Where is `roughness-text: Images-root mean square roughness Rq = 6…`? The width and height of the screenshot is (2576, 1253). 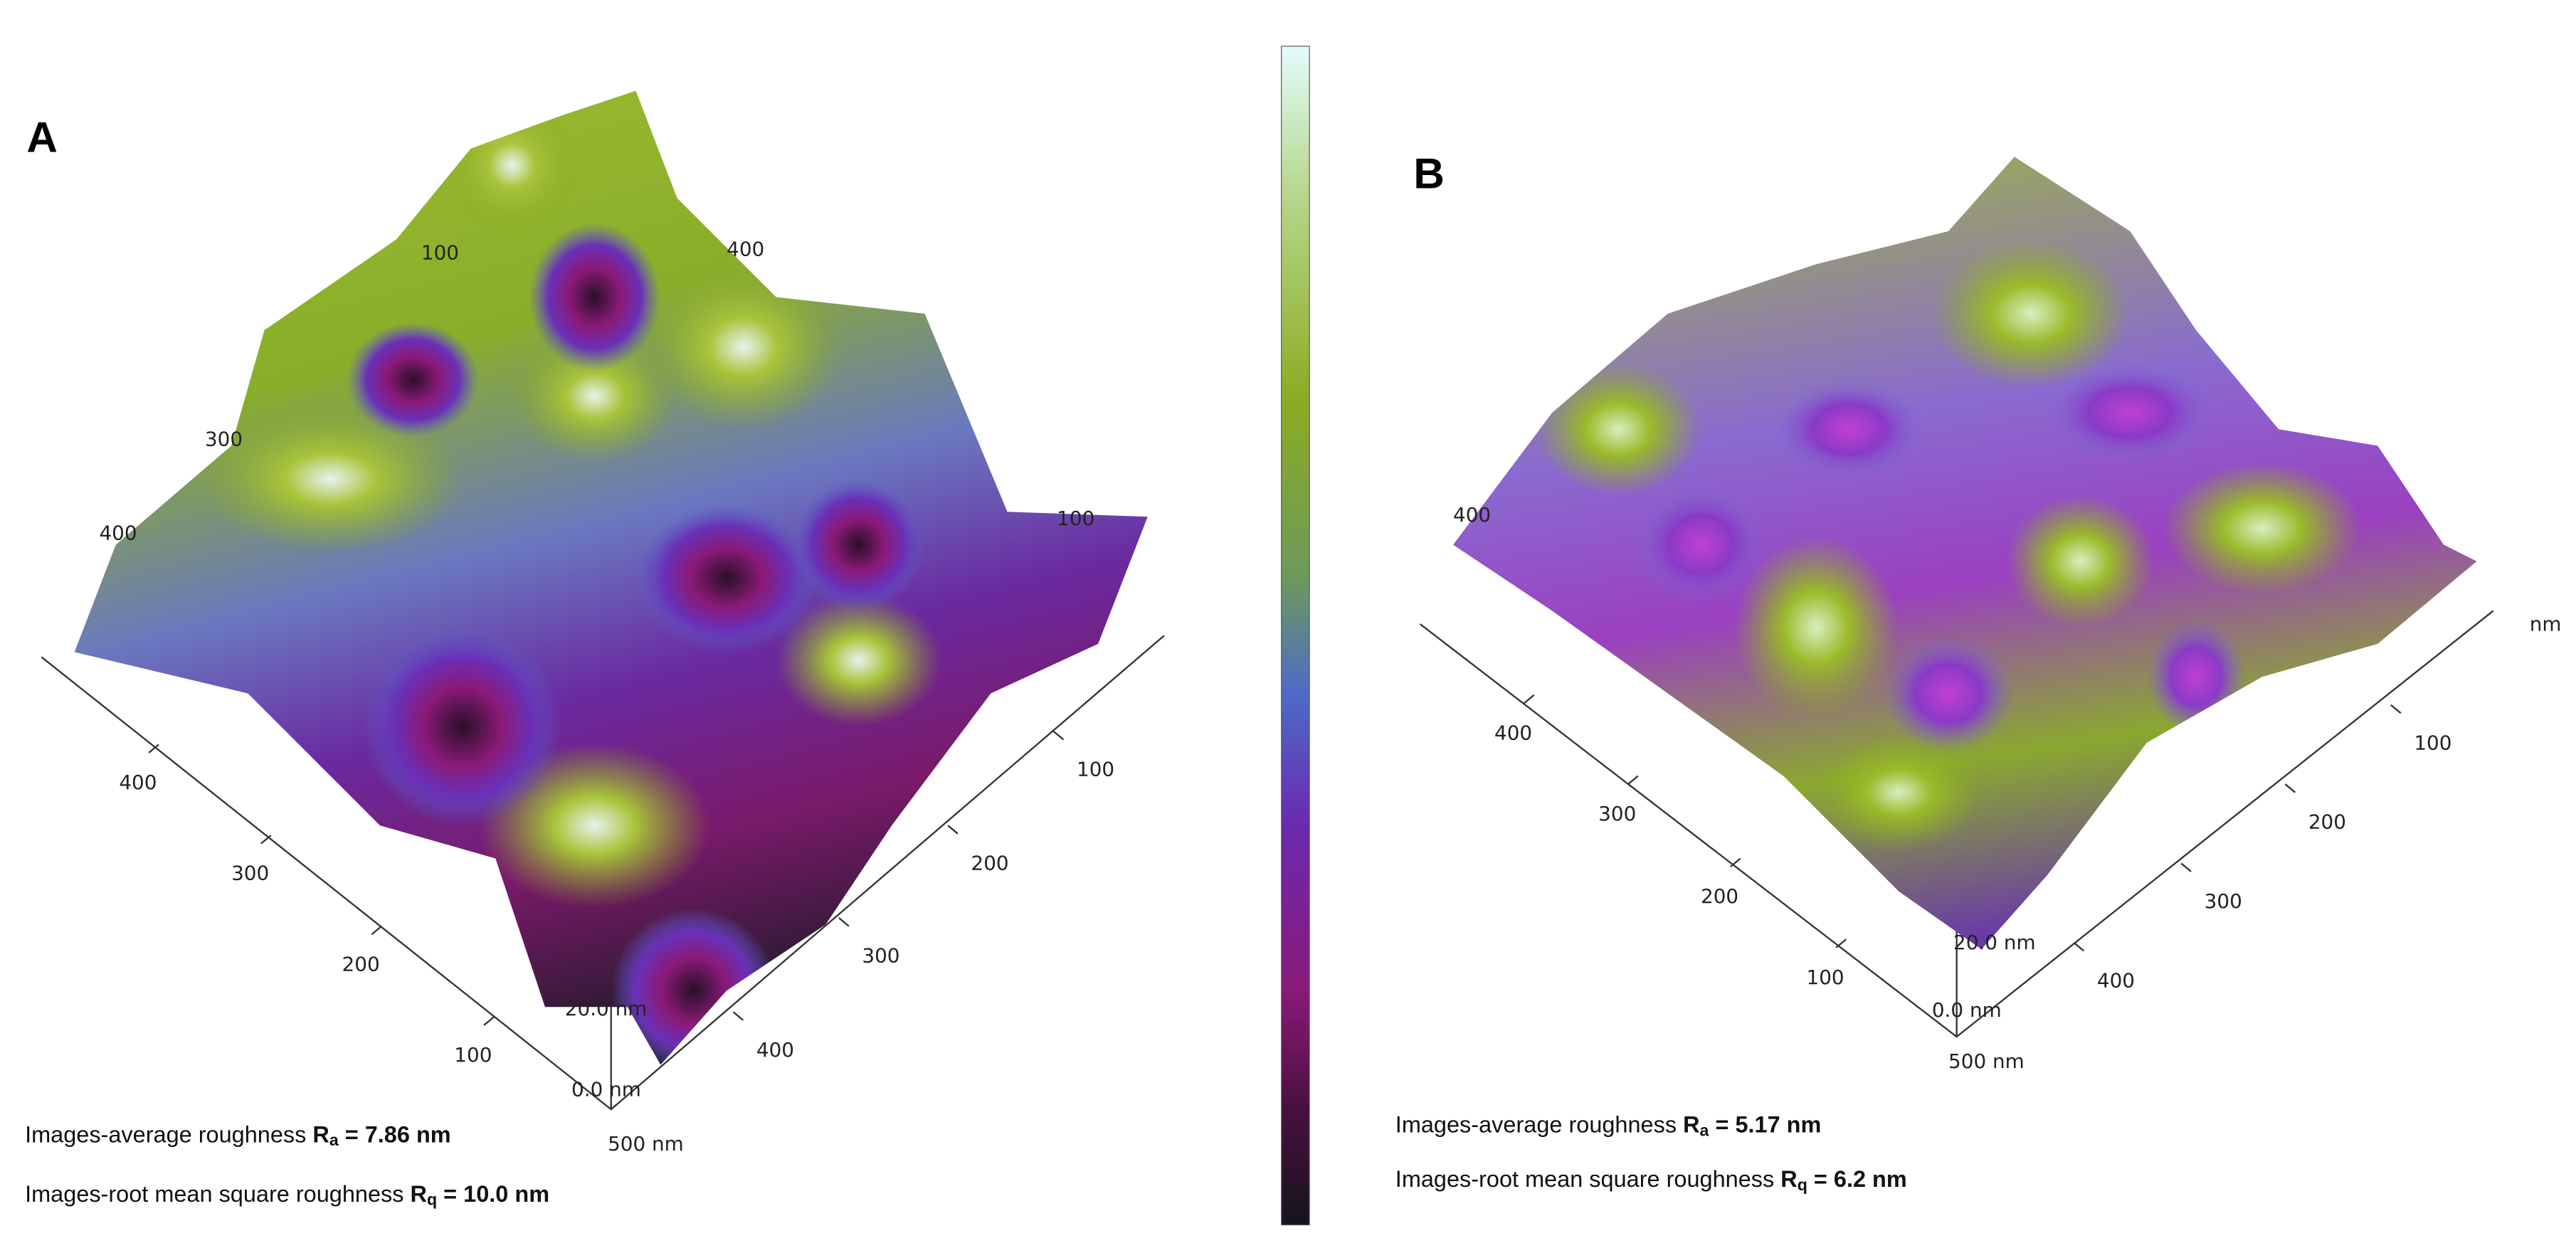
roughness-text: Images-root mean square roughness Rq = 6… is located at coordinates (1651, 1180).